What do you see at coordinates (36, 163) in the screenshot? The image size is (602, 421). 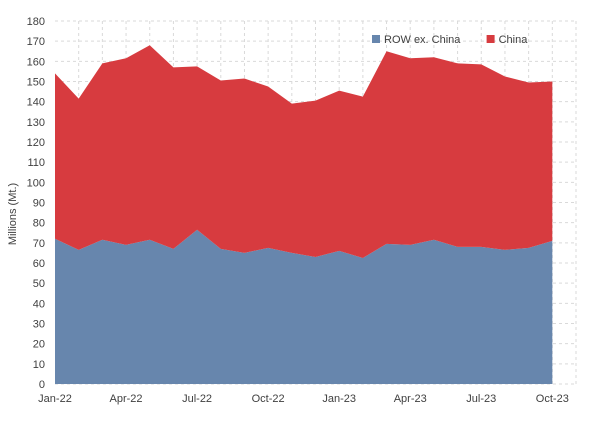 I see `y-tick-label: 110` at bounding box center [36, 163].